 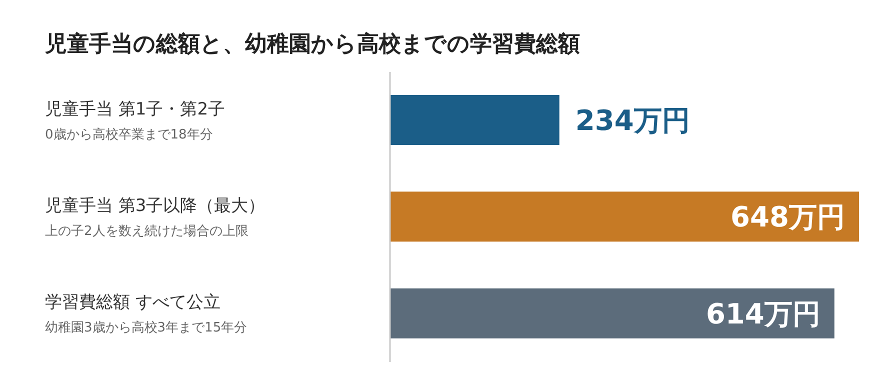 What do you see at coordinates (135, 109) in the screenshot?
I see `y-tick-label: 児童手当 第1子・第2子` at bounding box center [135, 109].